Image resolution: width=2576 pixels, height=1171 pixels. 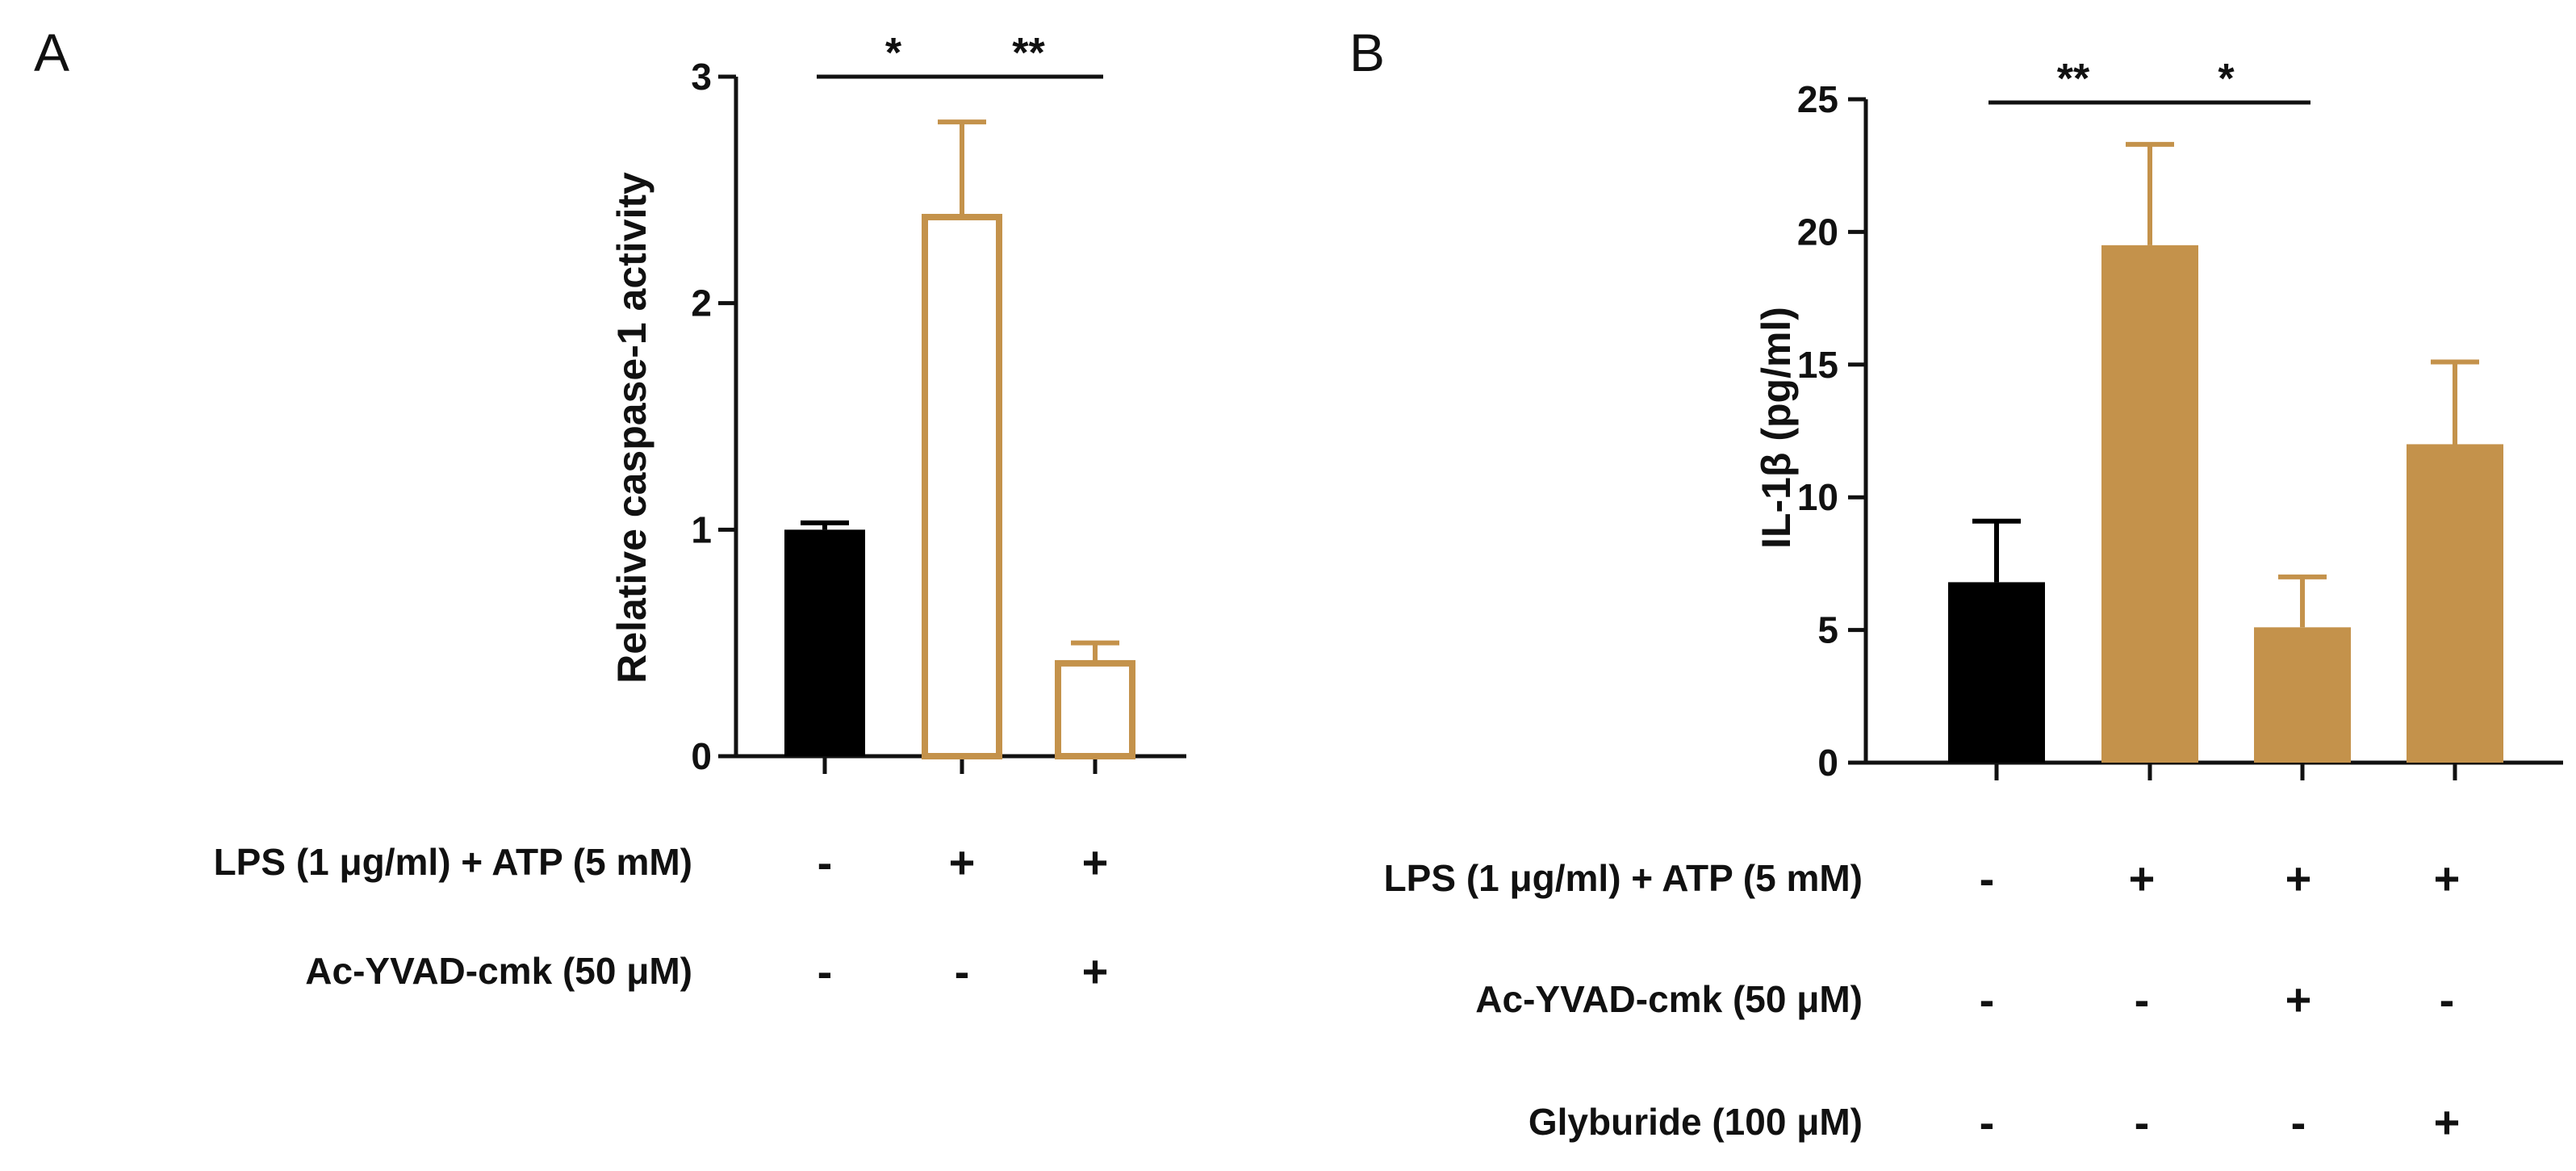 What do you see at coordinates (1695, 1122) in the screenshot?
I see `panel-b-treatment-label: Glyburide (100 μM)` at bounding box center [1695, 1122].